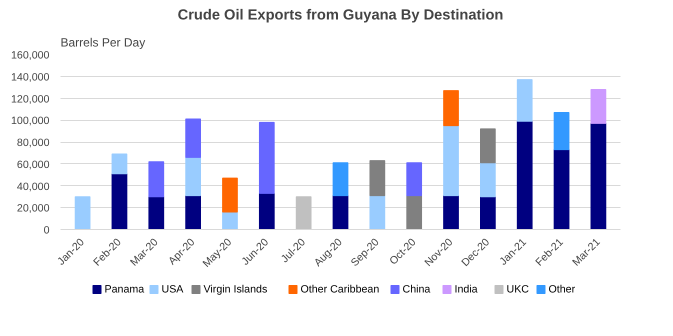 Image resolution: width=673 pixels, height=336 pixels. Describe the element at coordinates (416, 290) in the screenshot. I see `legend-label: China` at that location.